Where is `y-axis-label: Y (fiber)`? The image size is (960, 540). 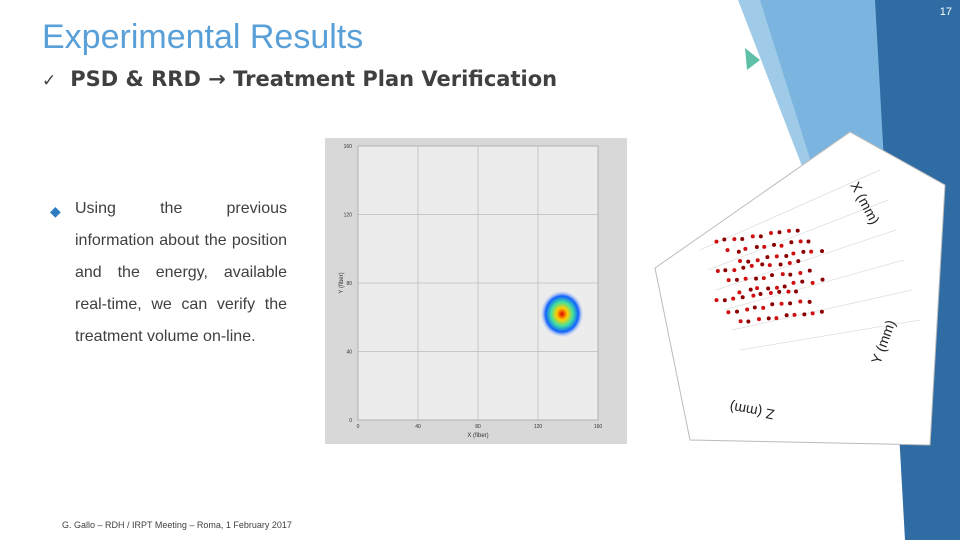 y-axis-label: Y (fiber) is located at coordinates (342, 282).